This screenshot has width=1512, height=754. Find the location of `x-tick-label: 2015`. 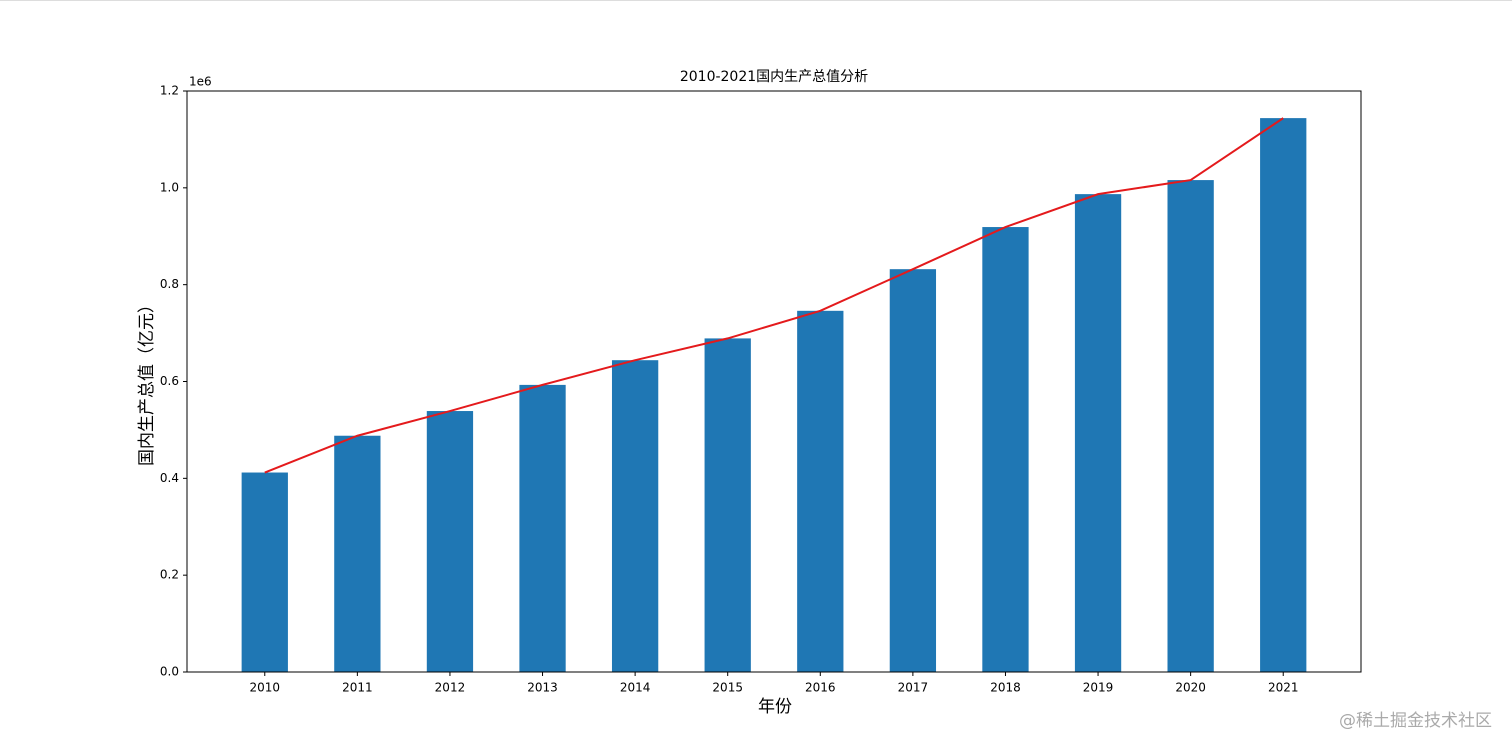

x-tick-label: 2015 is located at coordinates (727, 688).